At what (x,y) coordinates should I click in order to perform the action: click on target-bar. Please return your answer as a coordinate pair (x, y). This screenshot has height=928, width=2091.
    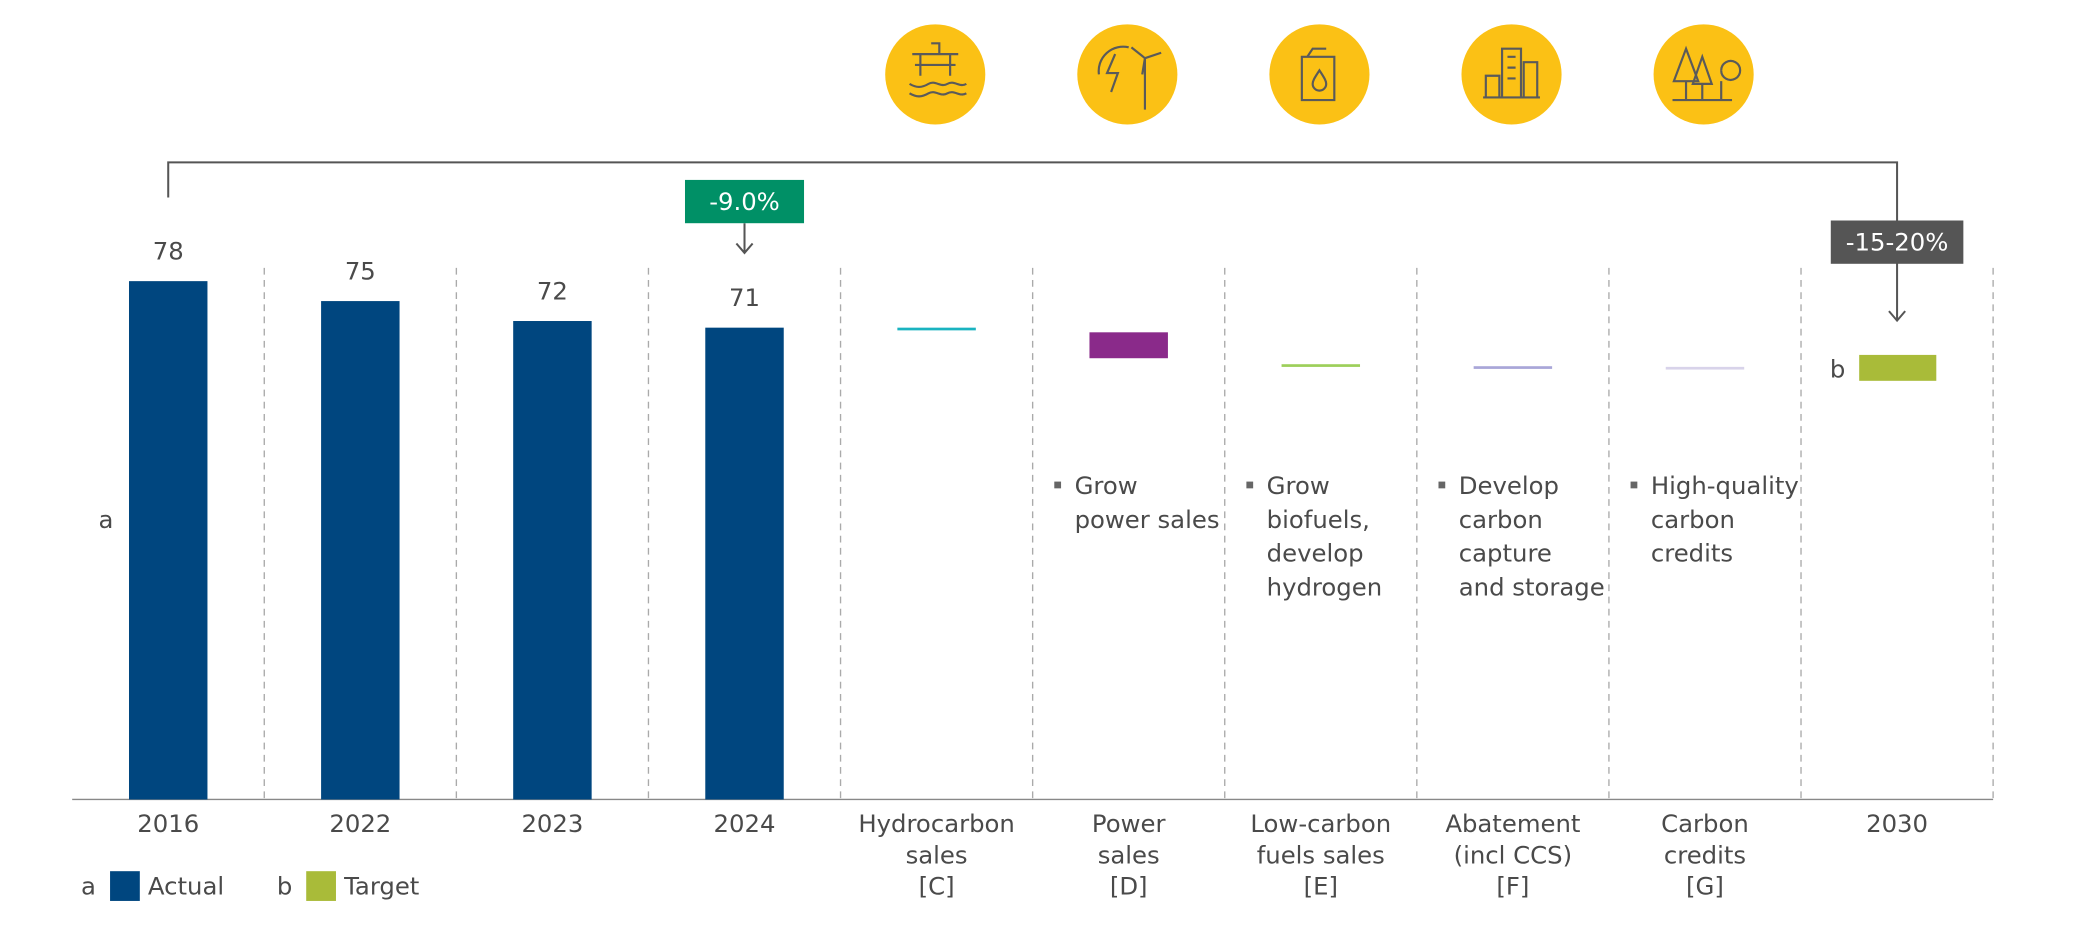
    Looking at the image, I should click on (1898, 367).